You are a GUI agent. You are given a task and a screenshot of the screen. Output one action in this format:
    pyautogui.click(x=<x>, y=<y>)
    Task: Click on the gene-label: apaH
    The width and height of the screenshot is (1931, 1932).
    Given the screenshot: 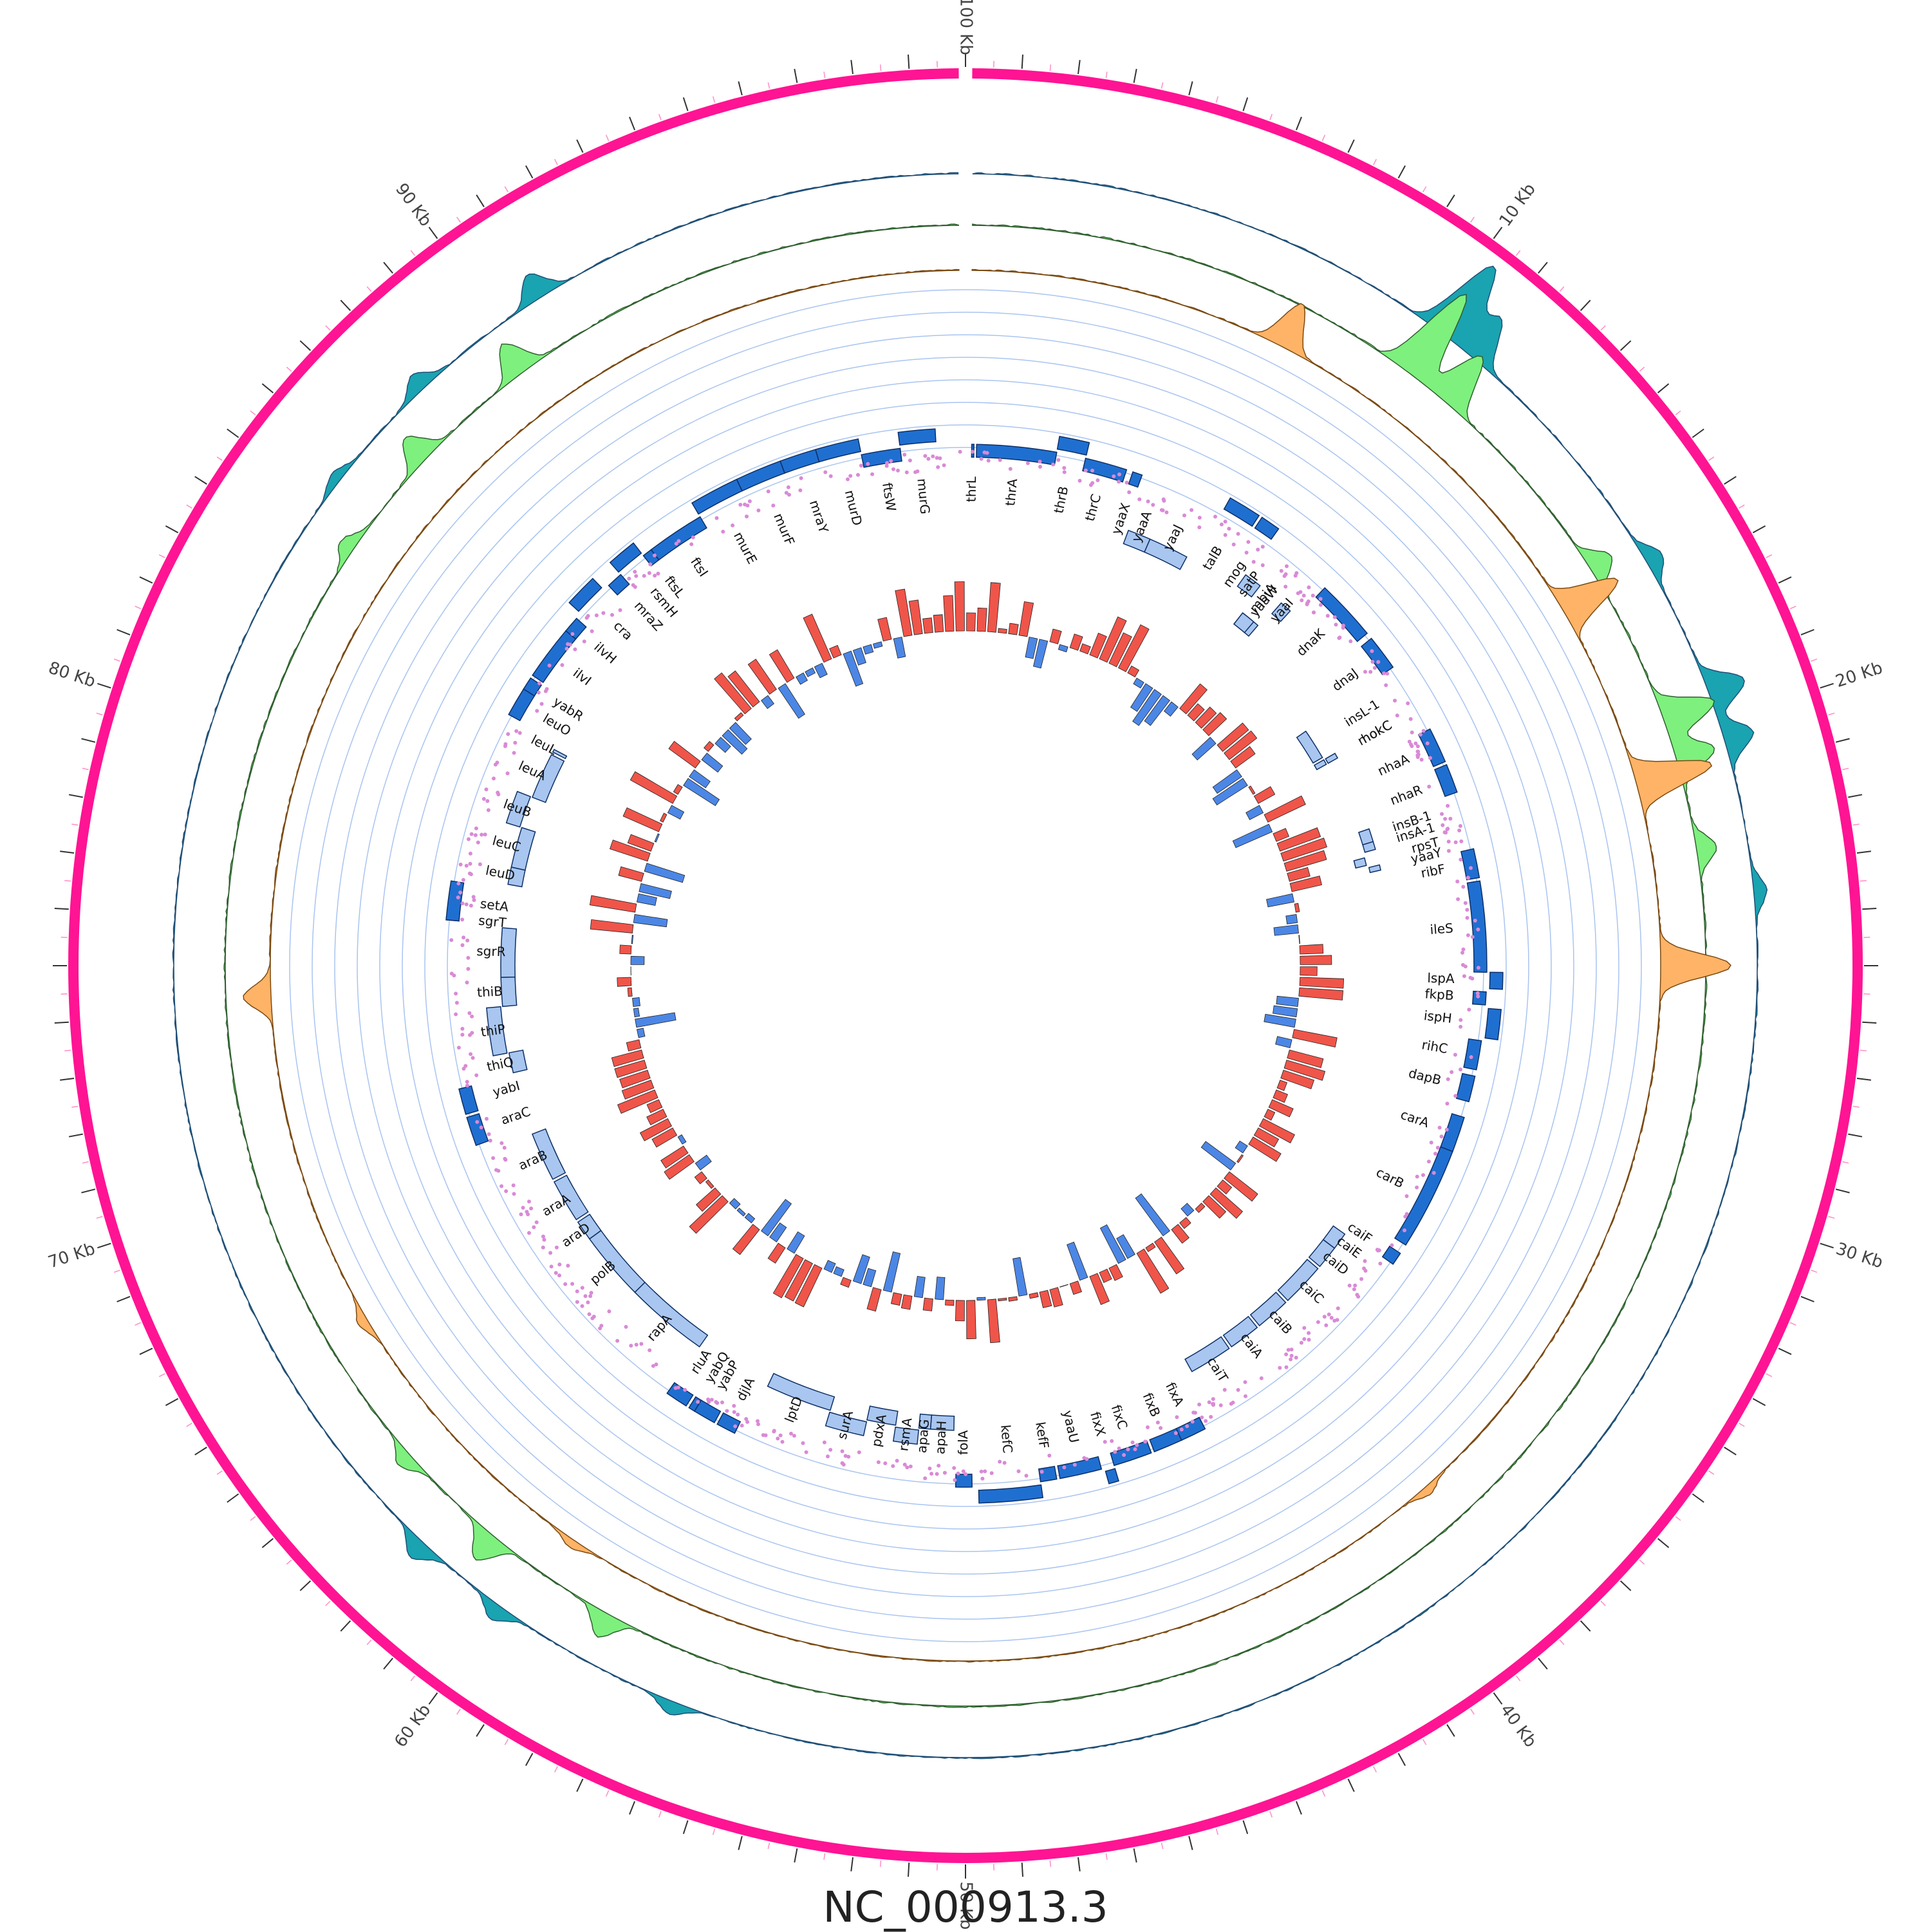 What is the action you would take?
    pyautogui.click(x=941, y=1437)
    